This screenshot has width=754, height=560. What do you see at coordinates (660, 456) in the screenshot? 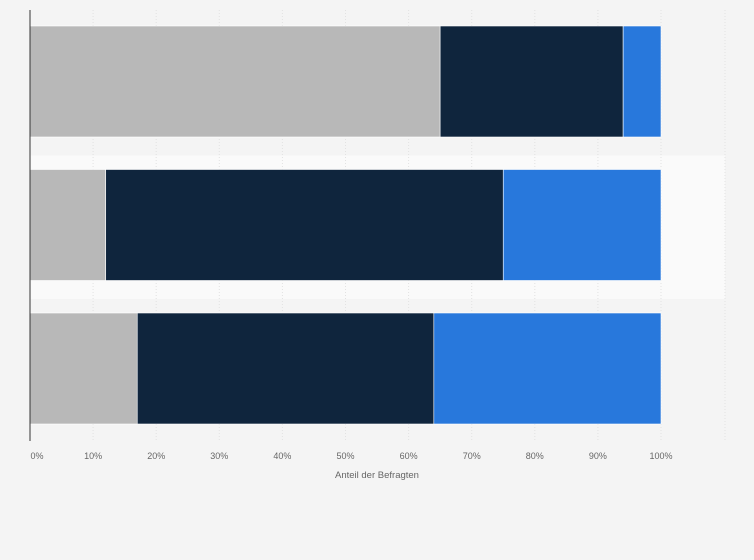
I see `x-tick-label-10: 100%` at bounding box center [660, 456].